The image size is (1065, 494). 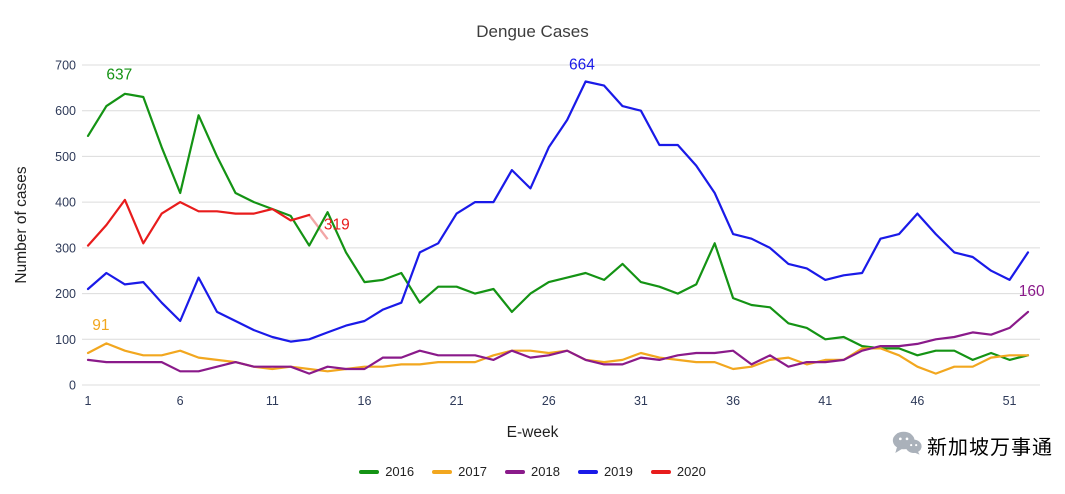 I want to click on series-line-2020, so click(x=198, y=222).